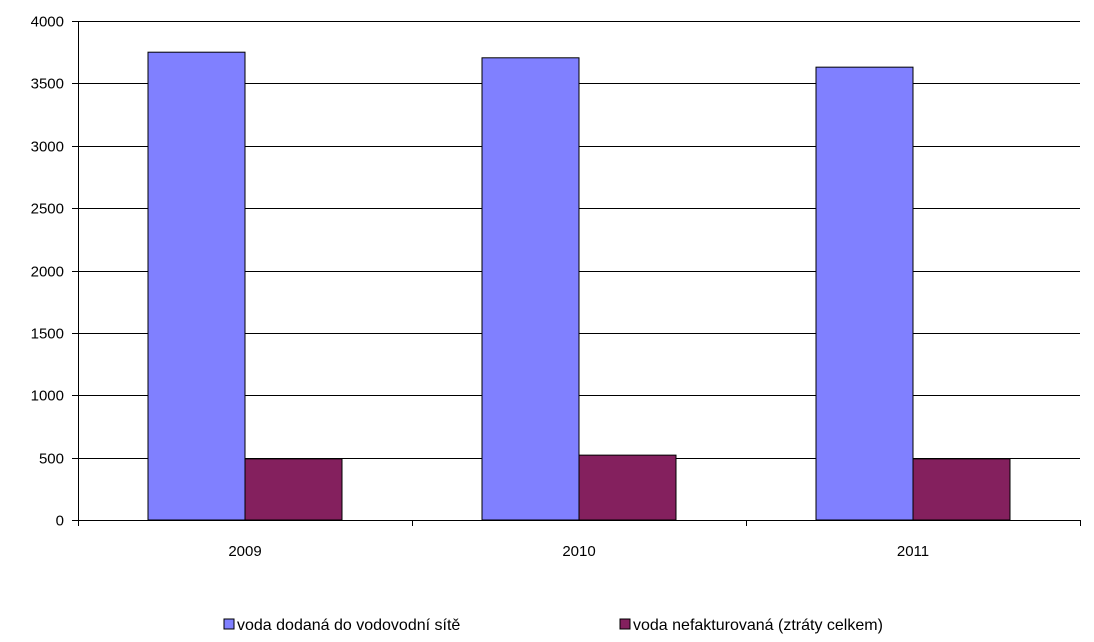 The width and height of the screenshot is (1094, 642). Describe the element at coordinates (60, 521) in the screenshot. I see `y-tick-label-0: 0` at that location.